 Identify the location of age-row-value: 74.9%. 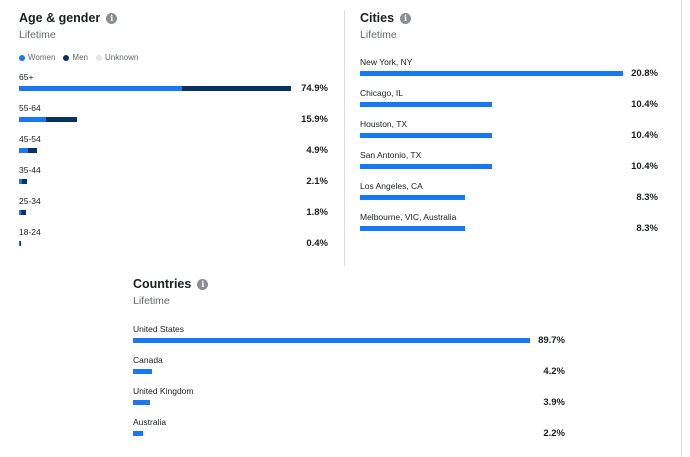
(314, 88).